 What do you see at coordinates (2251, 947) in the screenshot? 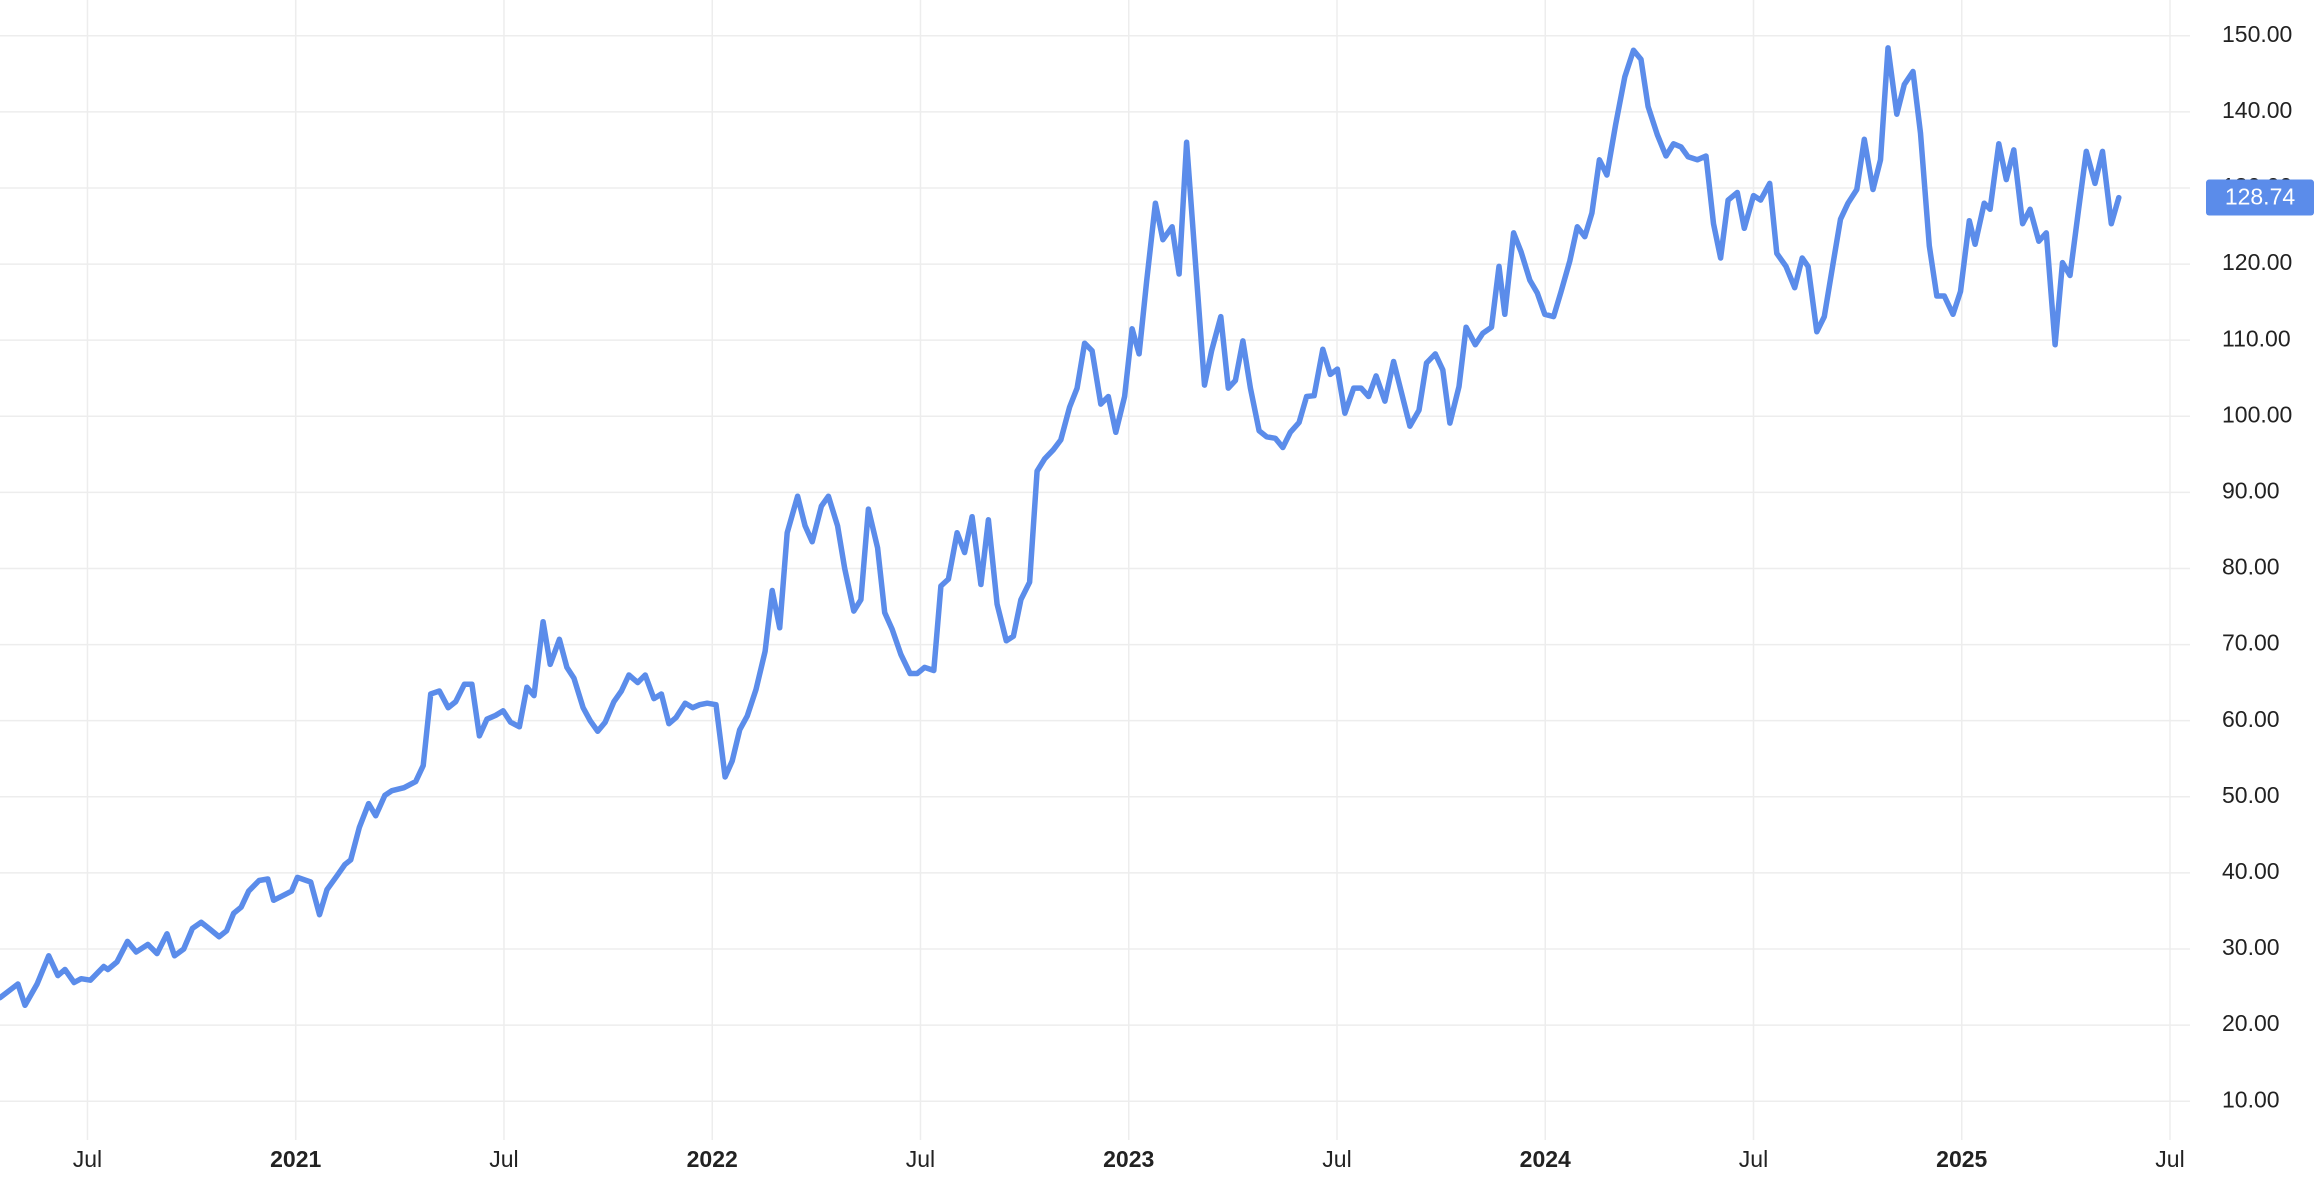
I see `y-tick-label: 30.00` at bounding box center [2251, 947].